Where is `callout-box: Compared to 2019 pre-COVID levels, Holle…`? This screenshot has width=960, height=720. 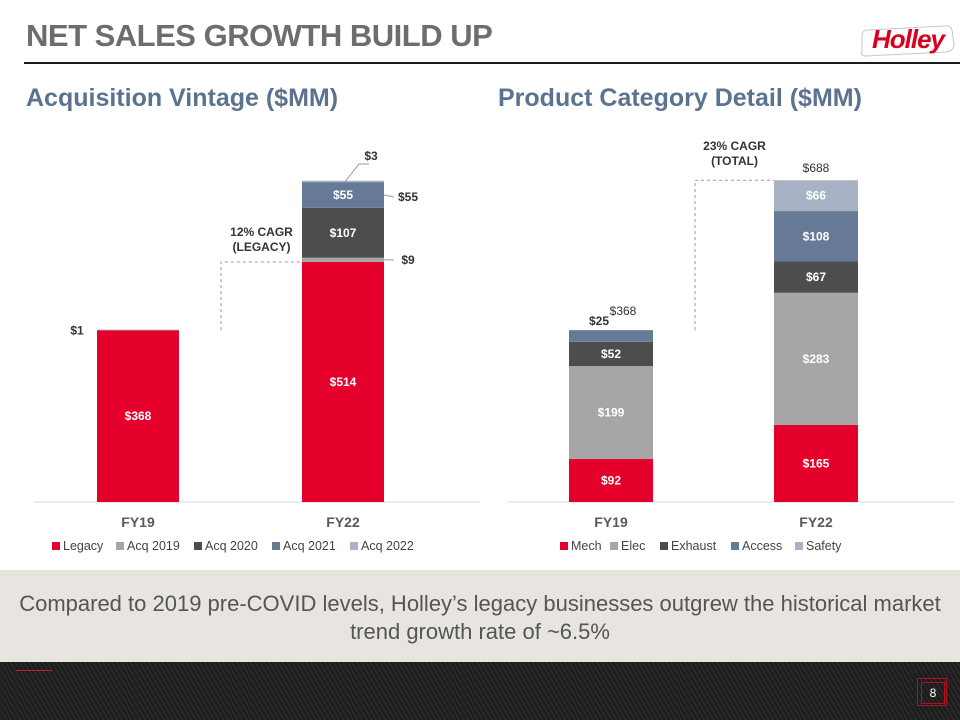 callout-box: Compared to 2019 pre-COVID levels, Holle… is located at coordinates (480, 616).